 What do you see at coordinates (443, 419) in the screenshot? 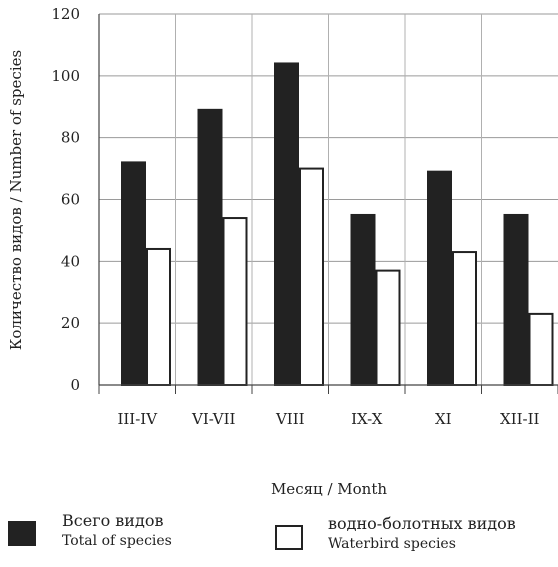
I see `x-tick-label: XI` at bounding box center [443, 419].